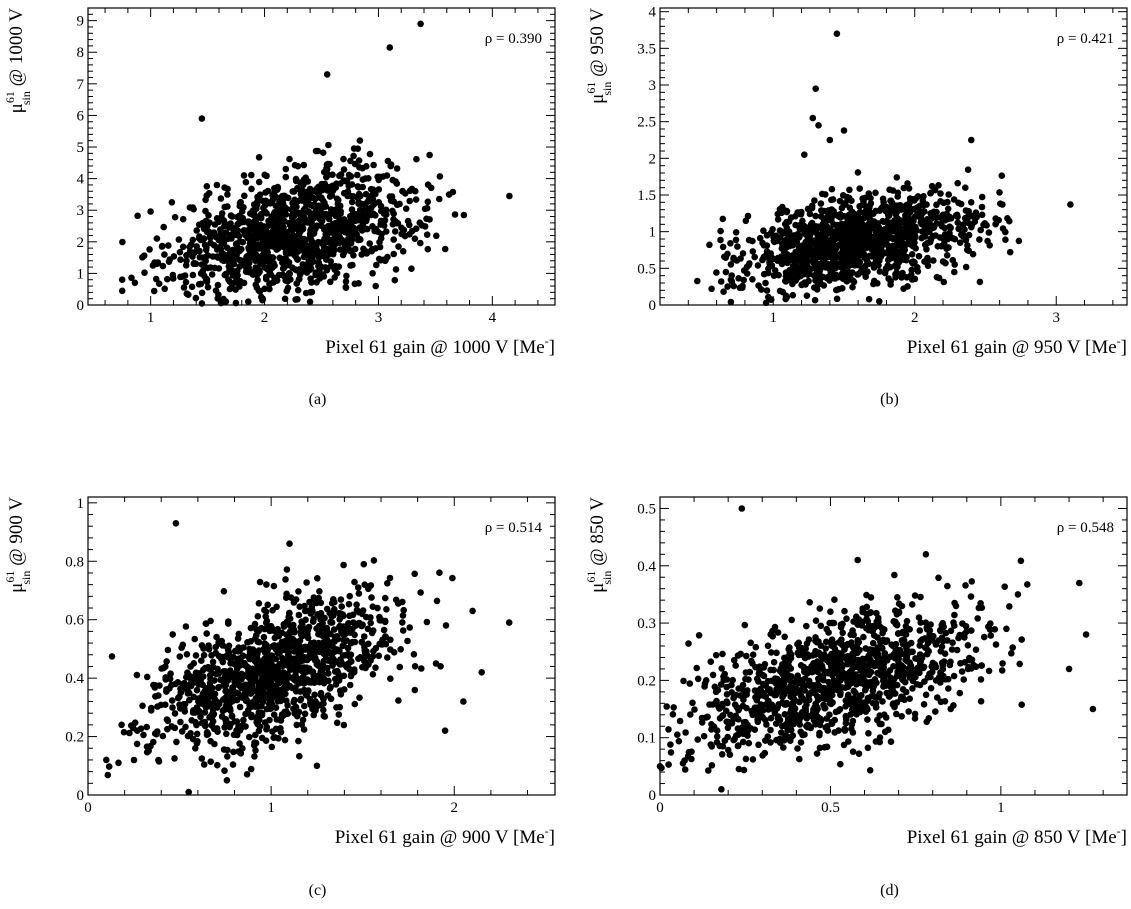 This screenshot has width=1131, height=909. What do you see at coordinates (889, 399) in the screenshot?
I see `panel-label: (b)` at bounding box center [889, 399].